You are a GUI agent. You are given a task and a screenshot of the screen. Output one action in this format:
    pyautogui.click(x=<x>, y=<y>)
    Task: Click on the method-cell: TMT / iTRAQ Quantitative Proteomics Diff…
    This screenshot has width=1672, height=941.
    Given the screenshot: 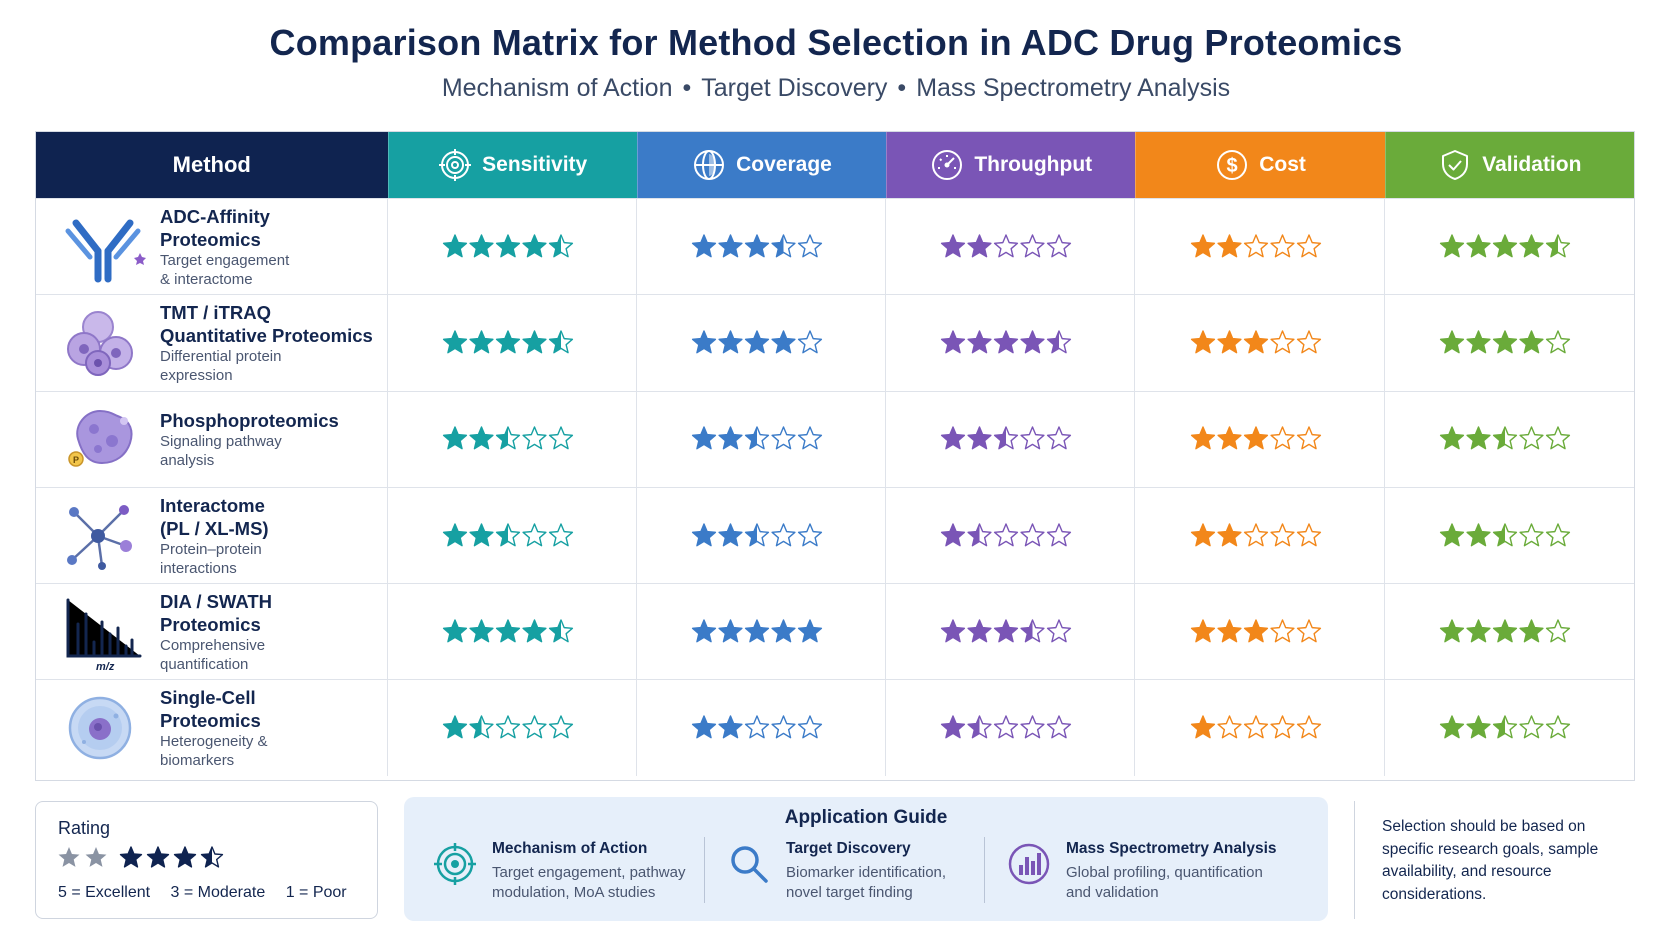 What is the action you would take?
    pyautogui.click(x=212, y=343)
    